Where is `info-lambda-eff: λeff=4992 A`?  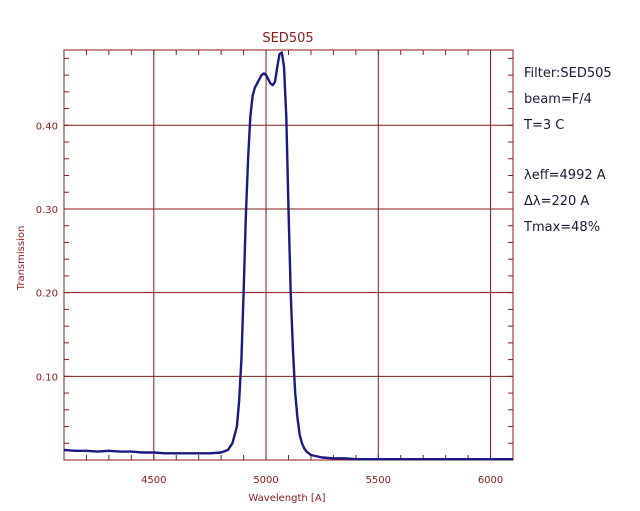 info-lambda-eff: λeff=4992 A is located at coordinates (565, 175).